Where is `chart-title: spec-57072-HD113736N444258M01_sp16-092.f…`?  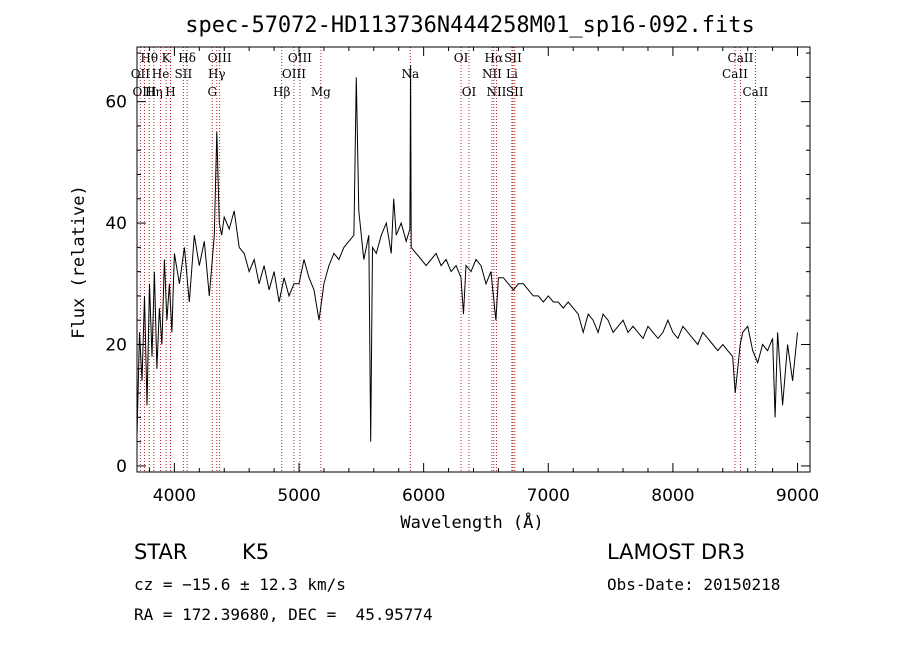
chart-title: spec-57072-HD113736N444258M01_sp16-092.f… is located at coordinates (470, 25).